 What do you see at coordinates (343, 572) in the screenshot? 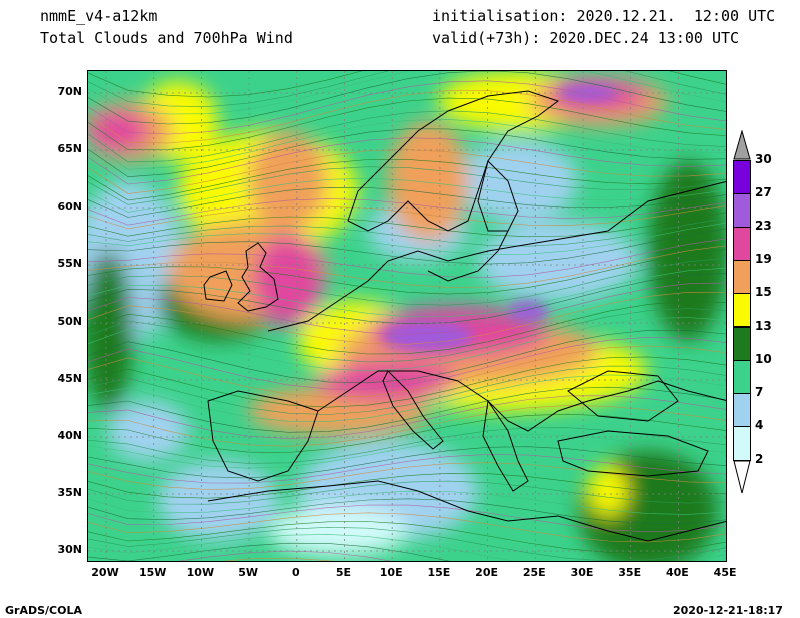
I see `lon-label: 5E` at bounding box center [343, 572].